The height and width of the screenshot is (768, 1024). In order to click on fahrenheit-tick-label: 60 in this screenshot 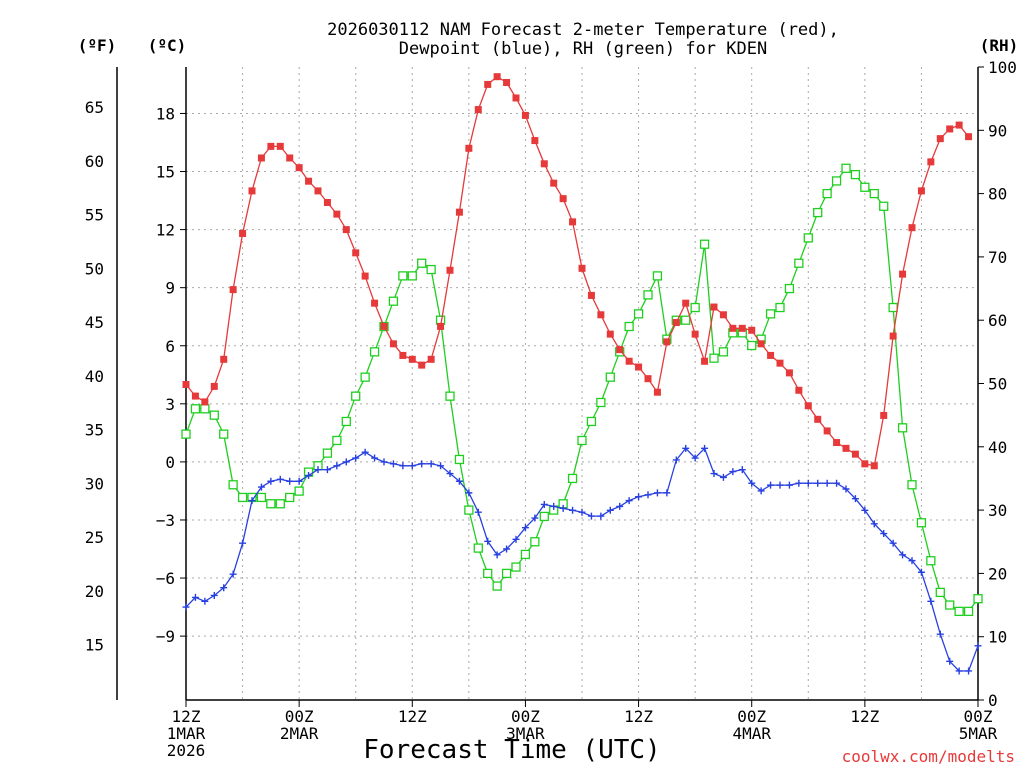, I will do `click(94, 161)`.